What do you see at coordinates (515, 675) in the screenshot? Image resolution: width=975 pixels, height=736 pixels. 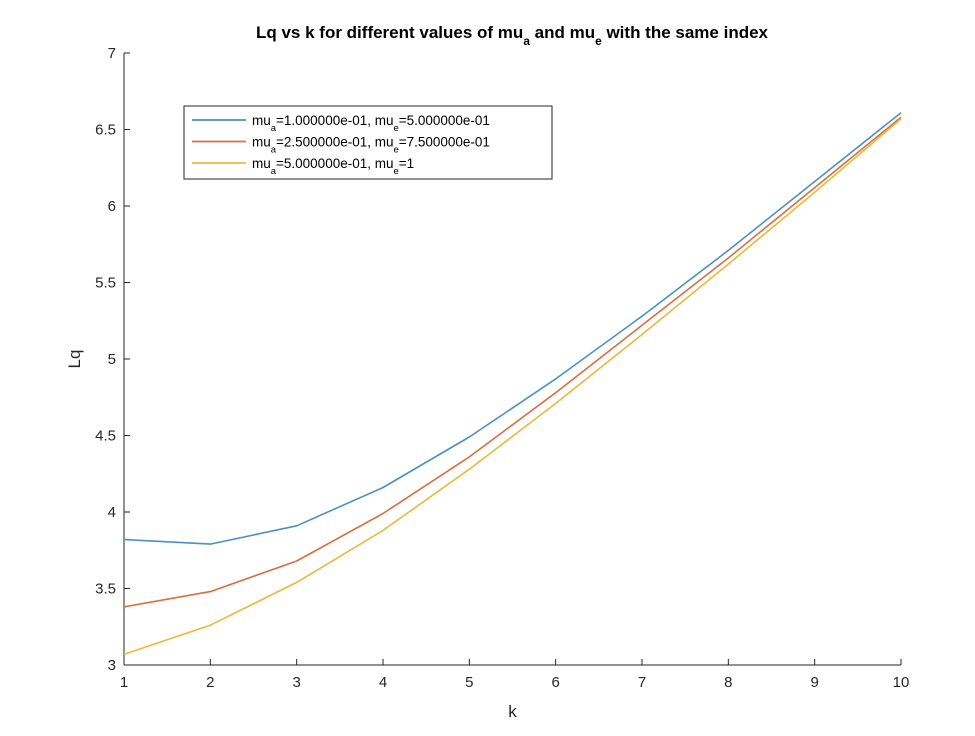 I see `x-ticks: 1 2 3 4 5 6 7 8 9 10` at bounding box center [515, 675].